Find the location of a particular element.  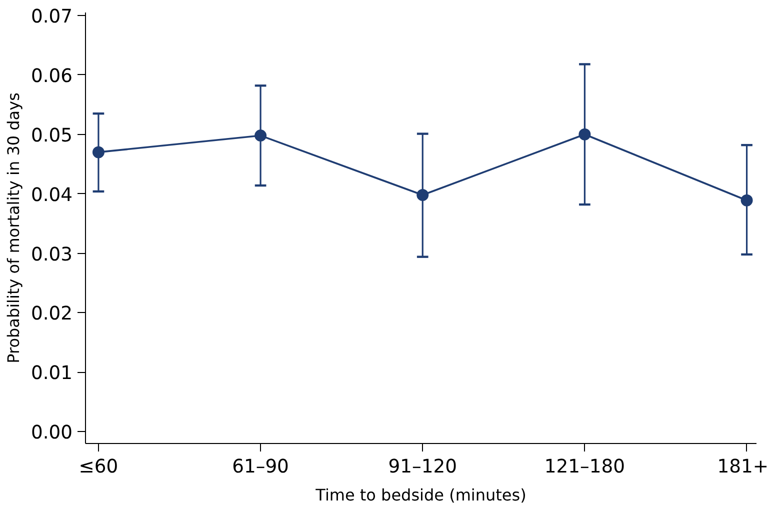

y-axis-title: Probability of mortality in 30 days is located at coordinates (13, 228).